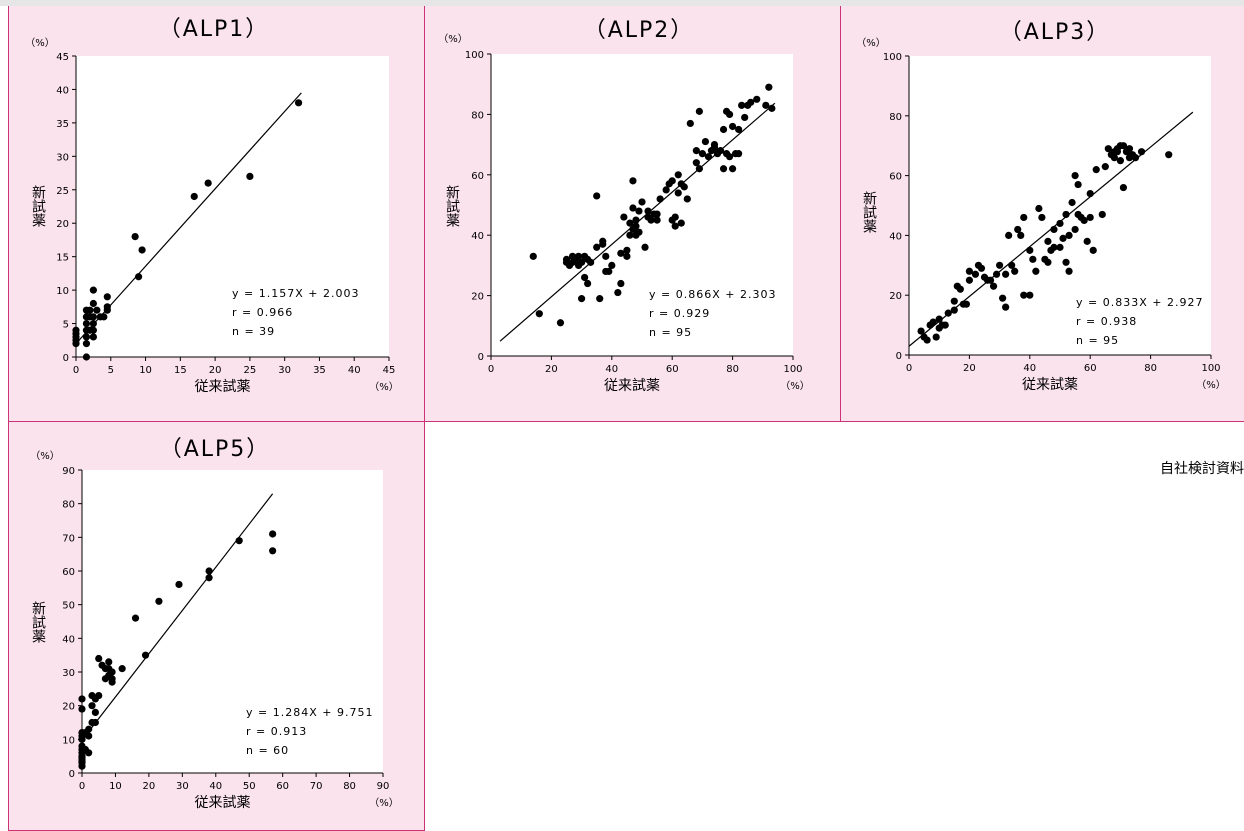 The height and width of the screenshot is (831, 1244). Describe the element at coordinates (474, 55) in the screenshot. I see `y-tick-label: 100` at that location.